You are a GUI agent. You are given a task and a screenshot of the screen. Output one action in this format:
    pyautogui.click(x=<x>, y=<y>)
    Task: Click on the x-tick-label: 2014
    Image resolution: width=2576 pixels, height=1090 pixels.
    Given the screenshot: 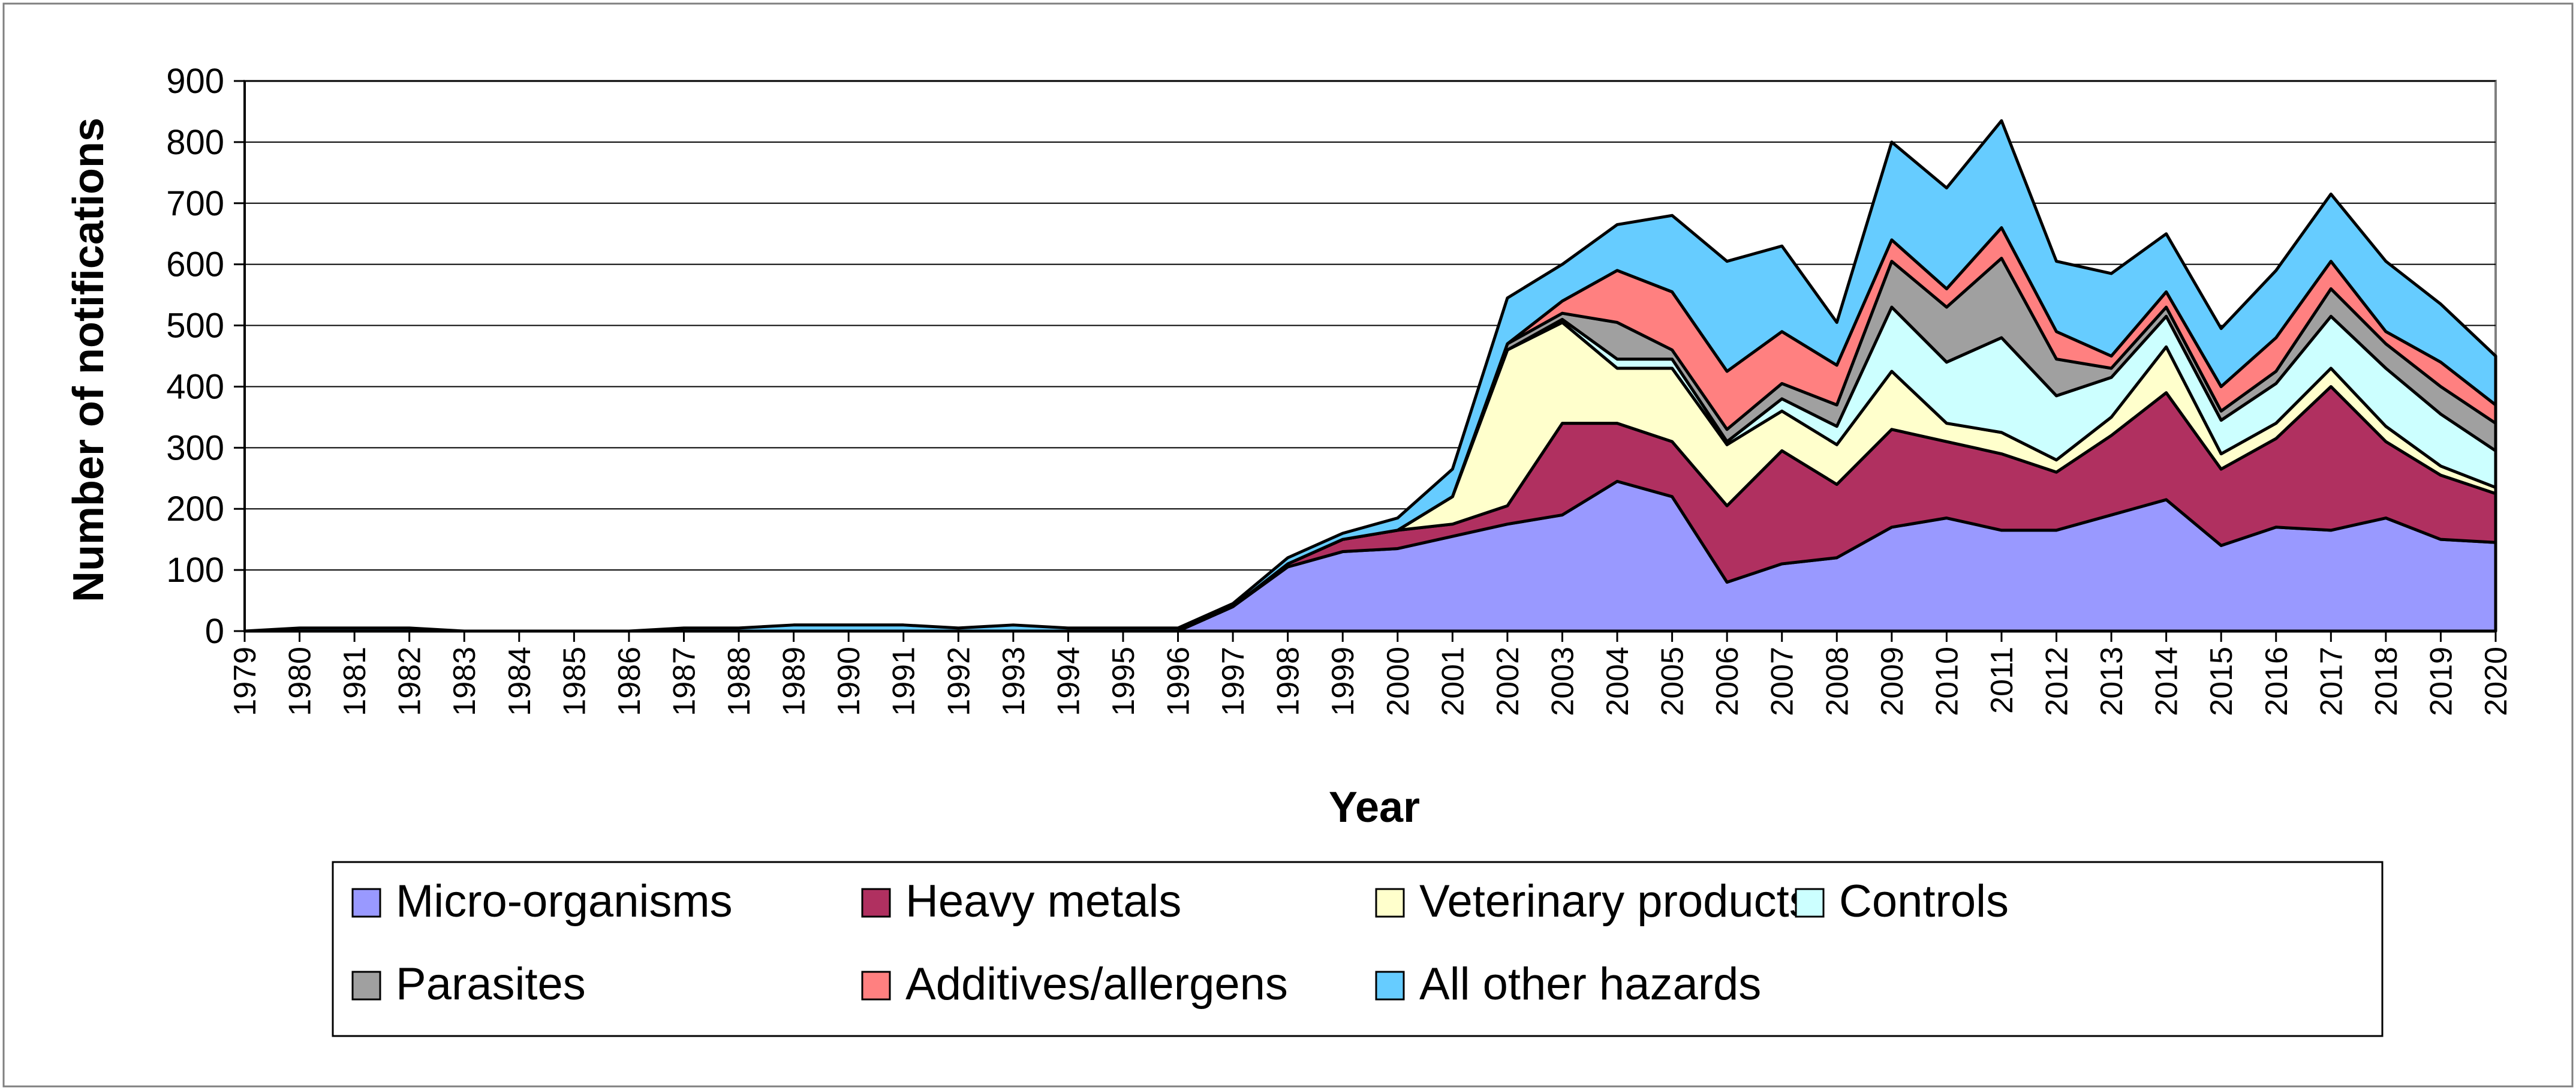 What is the action you would take?
    pyautogui.click(x=2167, y=681)
    